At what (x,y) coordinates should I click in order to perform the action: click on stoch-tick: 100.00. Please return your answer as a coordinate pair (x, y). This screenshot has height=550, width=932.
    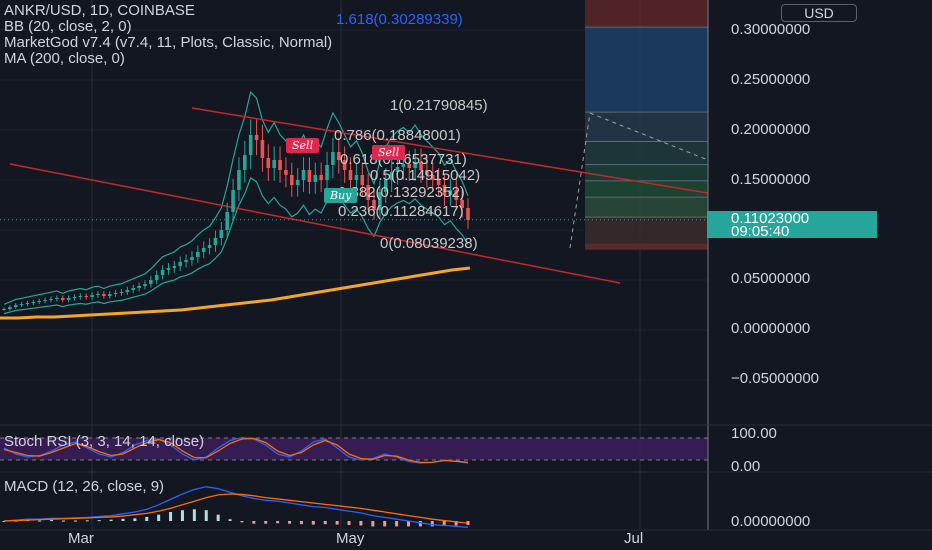
    Looking at the image, I should click on (754, 433).